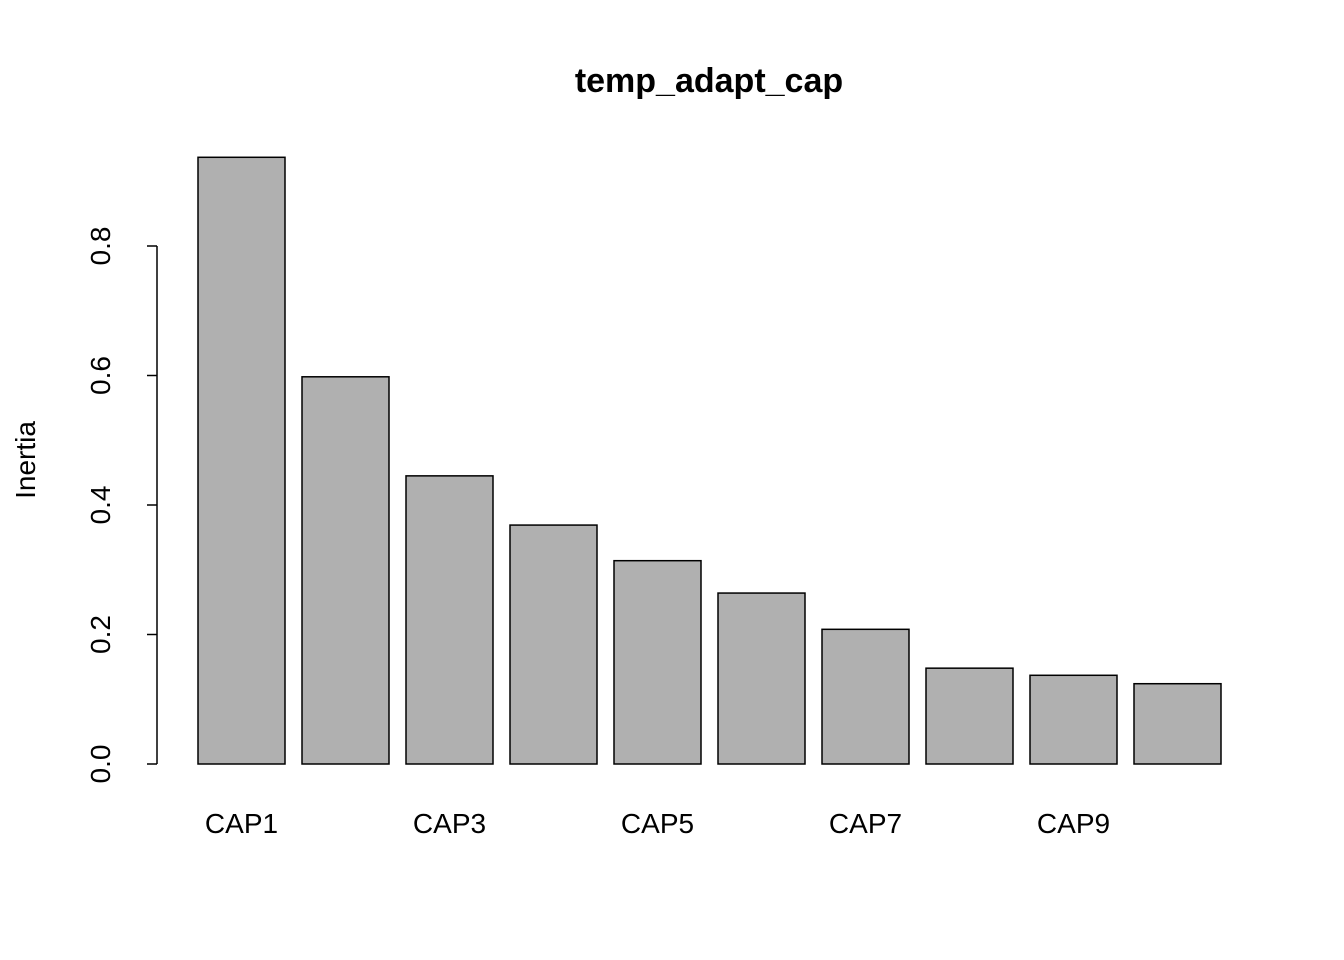  Describe the element at coordinates (100, 764) in the screenshot. I see `y-tick-label: 0.0` at that location.